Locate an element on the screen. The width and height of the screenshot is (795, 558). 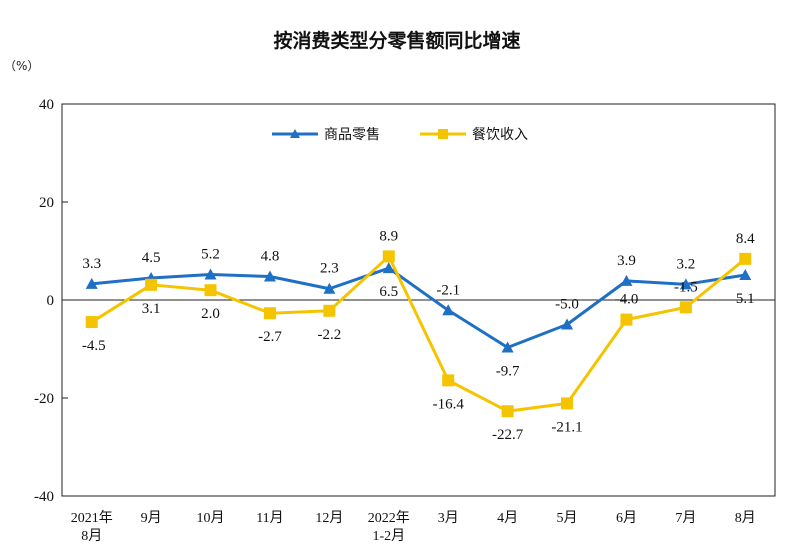
x-tick-label: 3月 is located at coordinates (448, 518).